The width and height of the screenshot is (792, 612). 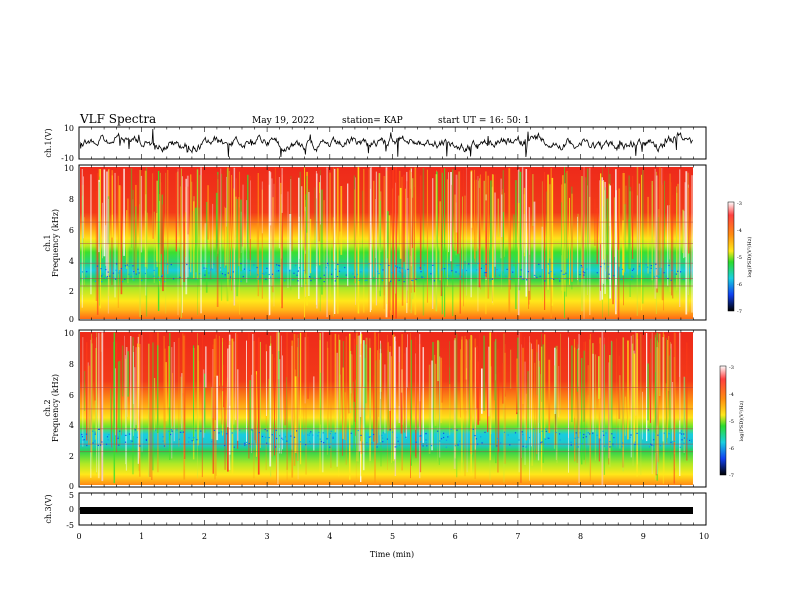 I want to click on x-axis-tick-labels: 0 1 2 3 4 5 6 7 8 9 10, so click(x=392, y=536).